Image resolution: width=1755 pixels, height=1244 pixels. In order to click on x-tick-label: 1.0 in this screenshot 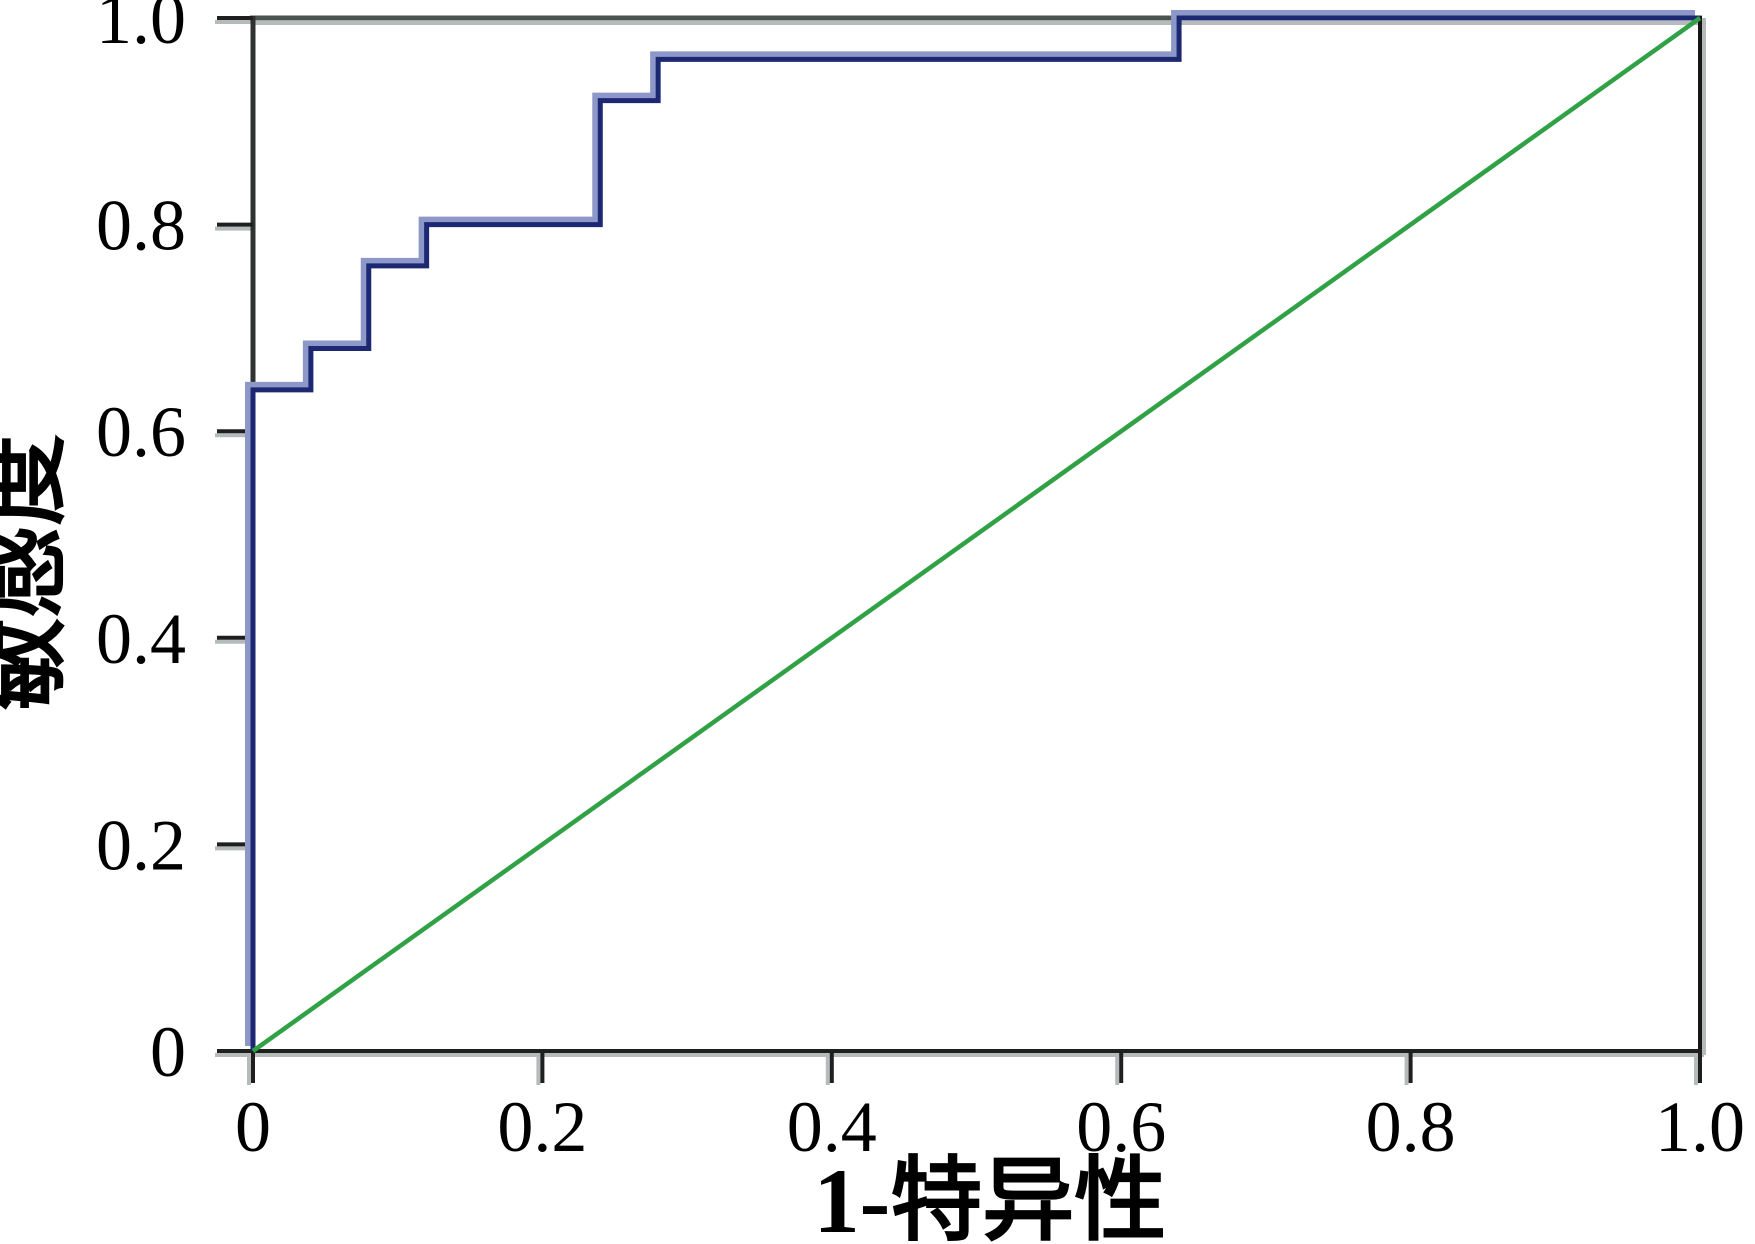, I will do `click(1700, 1127)`.